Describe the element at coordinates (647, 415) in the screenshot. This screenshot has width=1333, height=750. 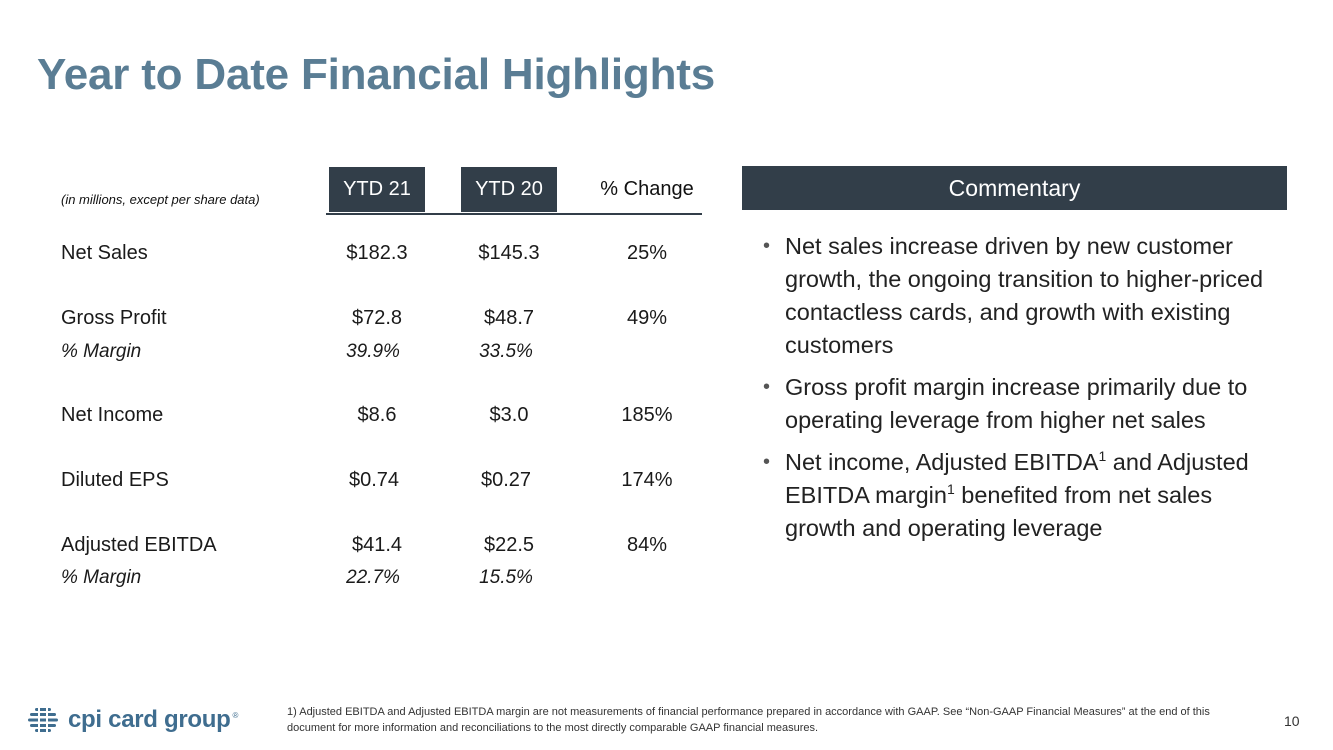
I see `cell-pct-change: 185%` at that location.